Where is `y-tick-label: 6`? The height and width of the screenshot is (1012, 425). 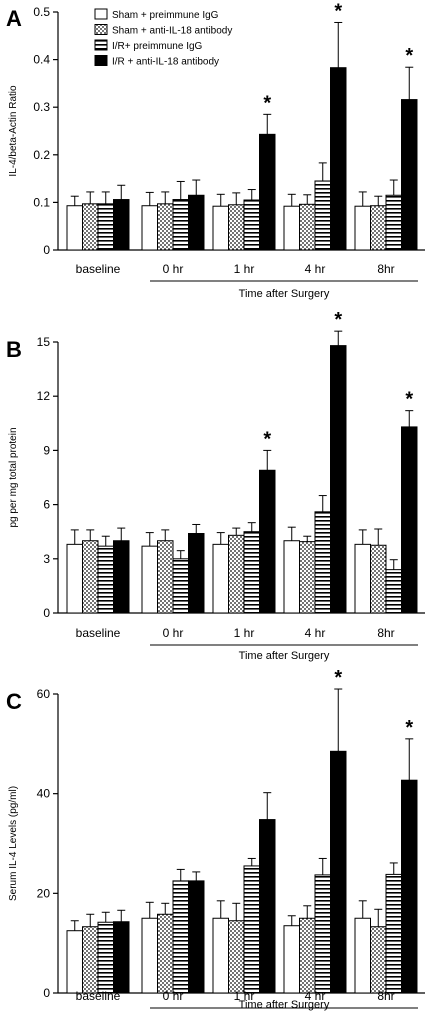 y-tick-label: 6 is located at coordinates (46, 505).